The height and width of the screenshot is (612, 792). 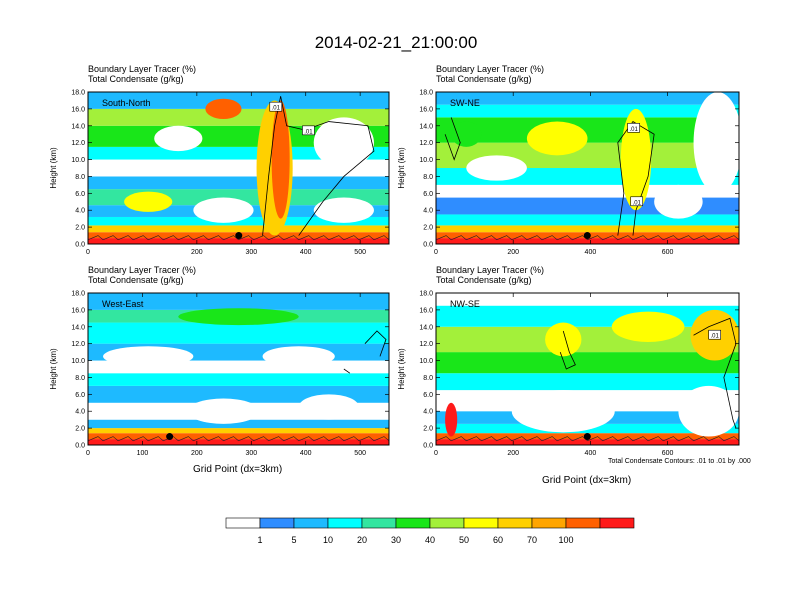 I want to click on panel-label: West-East, so click(x=123, y=304).